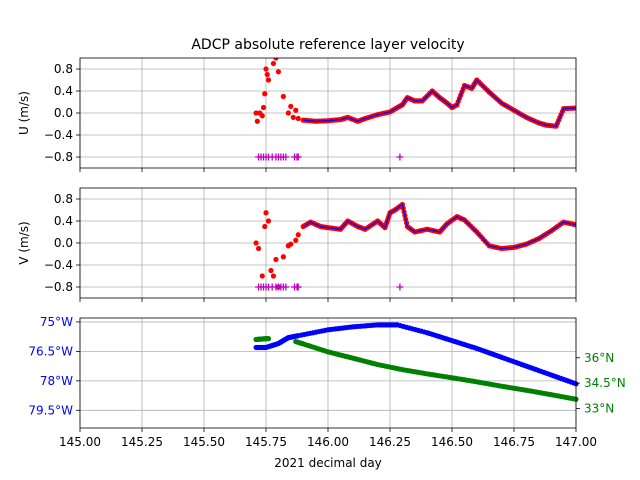 The image size is (640, 480). I want to click on y-tick-label-left: 76.5°W, so click(50, 351).